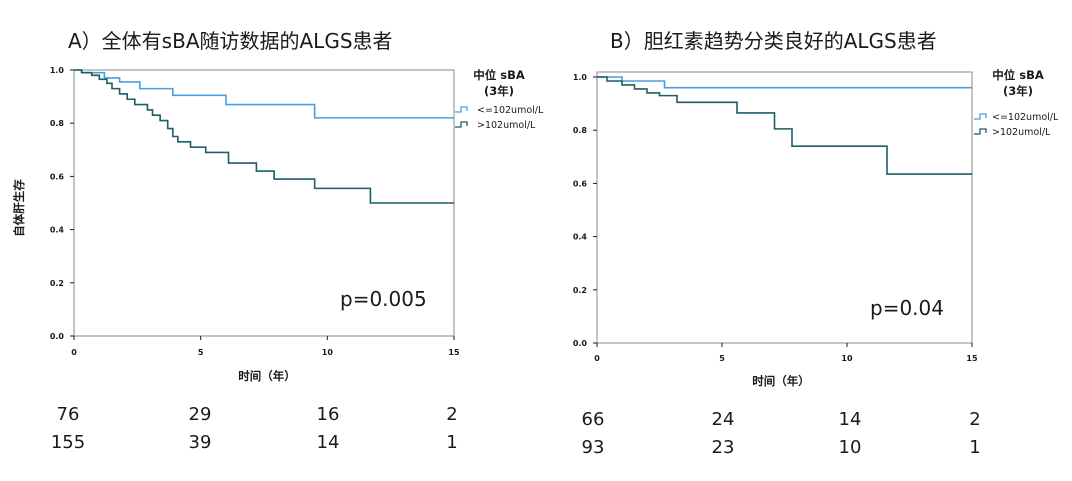 This screenshot has width=1072, height=481. Describe the element at coordinates (230, 41) in the screenshot. I see `panel-a-title: A）全体有sBA随访数据的ALGS患者` at that location.